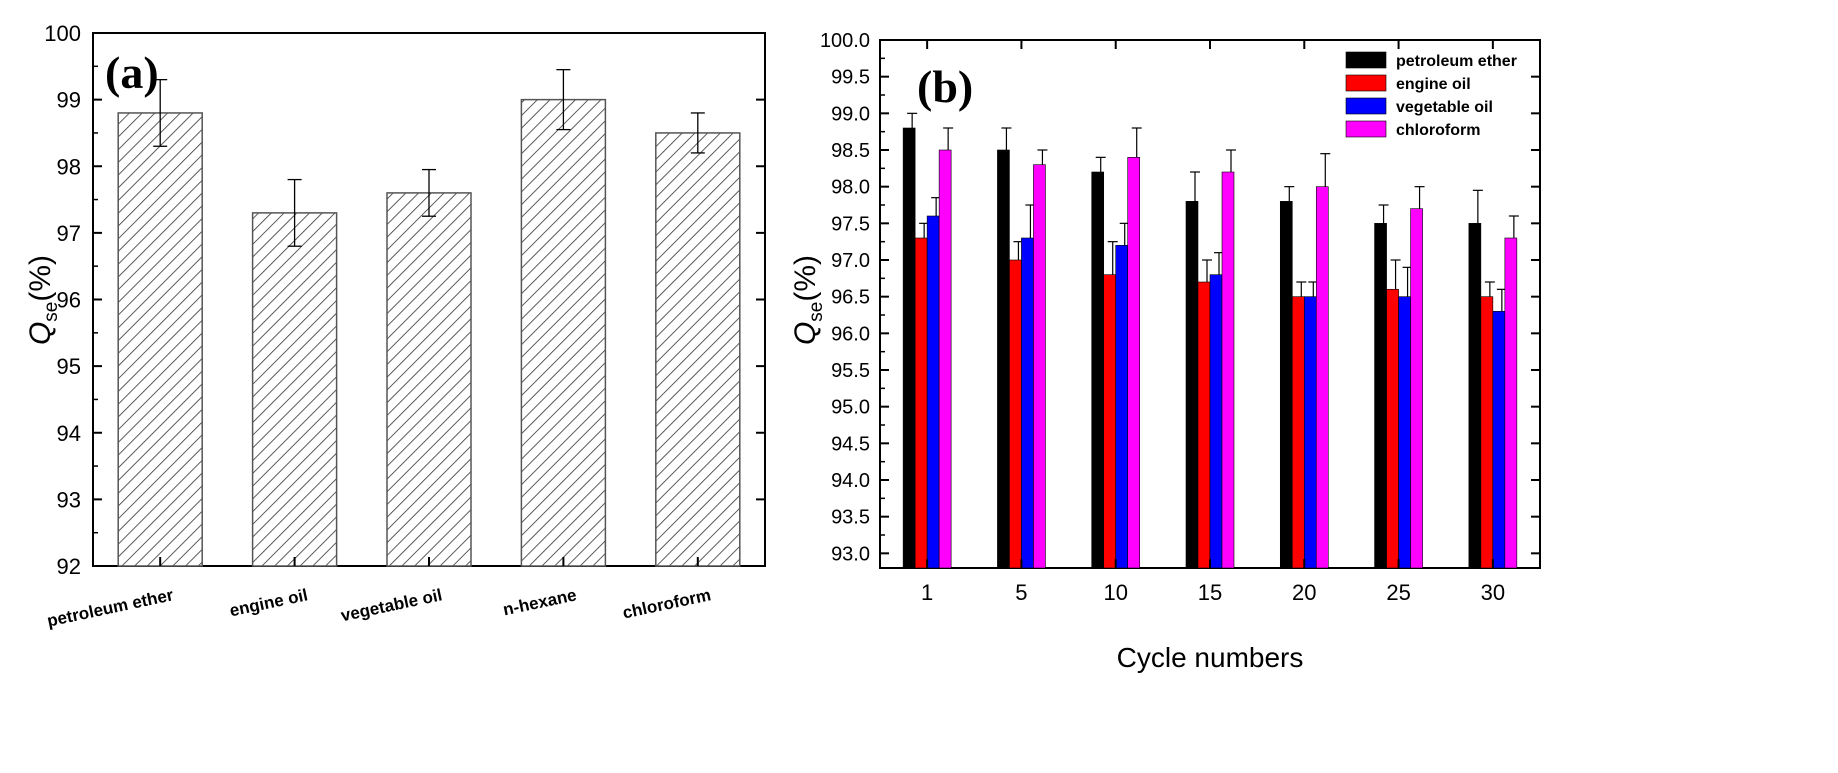 The width and height of the screenshot is (1838, 773). I want to click on panel-b-y-tick-label: 99.5, so click(850, 78).